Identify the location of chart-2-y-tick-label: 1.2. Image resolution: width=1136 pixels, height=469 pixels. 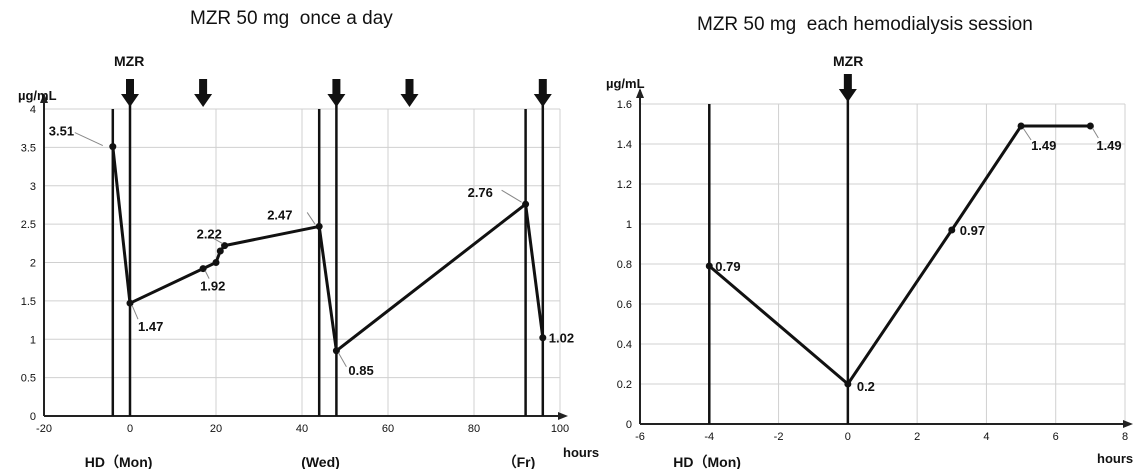
(624, 185).